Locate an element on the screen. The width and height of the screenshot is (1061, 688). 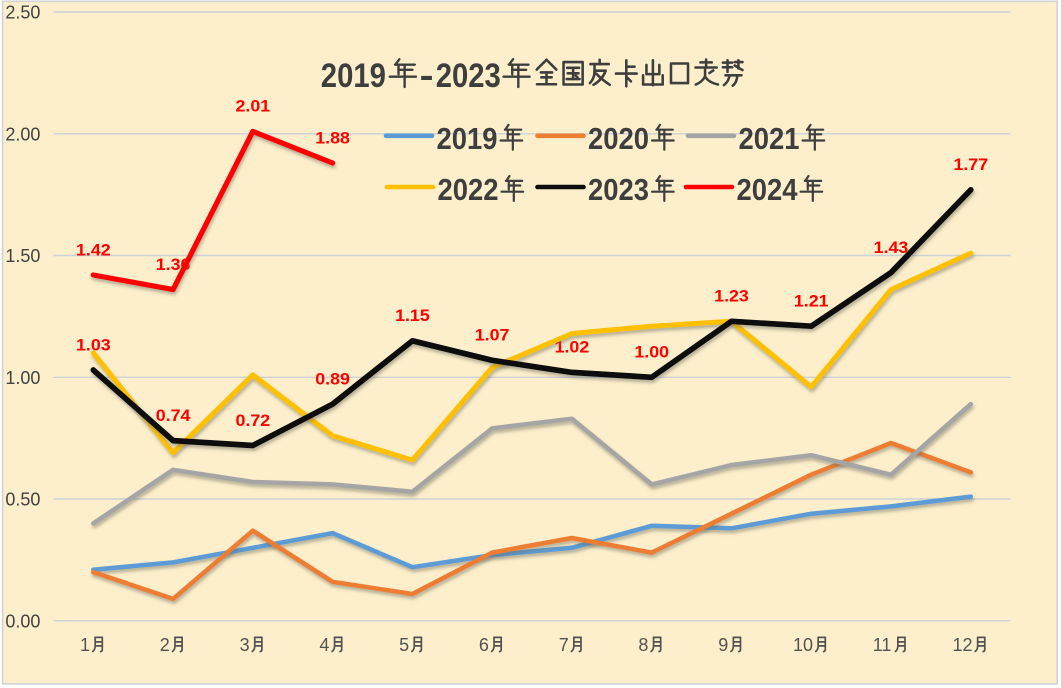
svg-text: 1.77 is located at coordinates (970, 164).